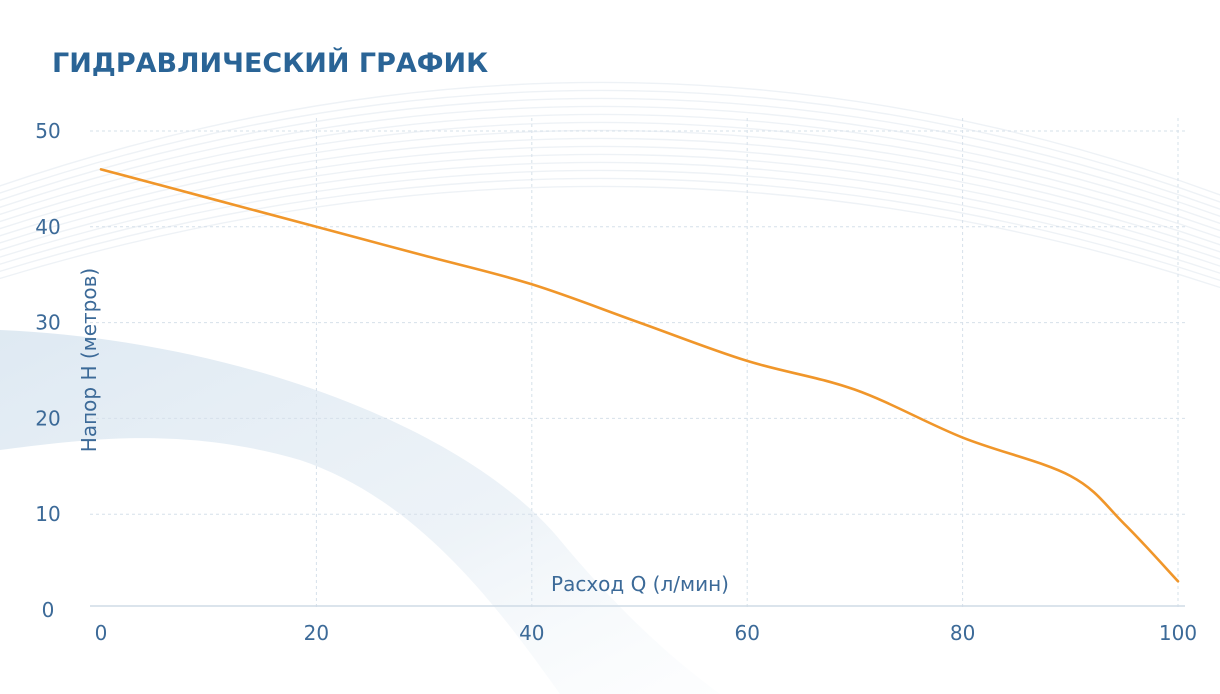 The width and height of the screenshot is (1220, 694). What do you see at coordinates (1178, 633) in the screenshot?
I see `x-tick-label: 100` at bounding box center [1178, 633].